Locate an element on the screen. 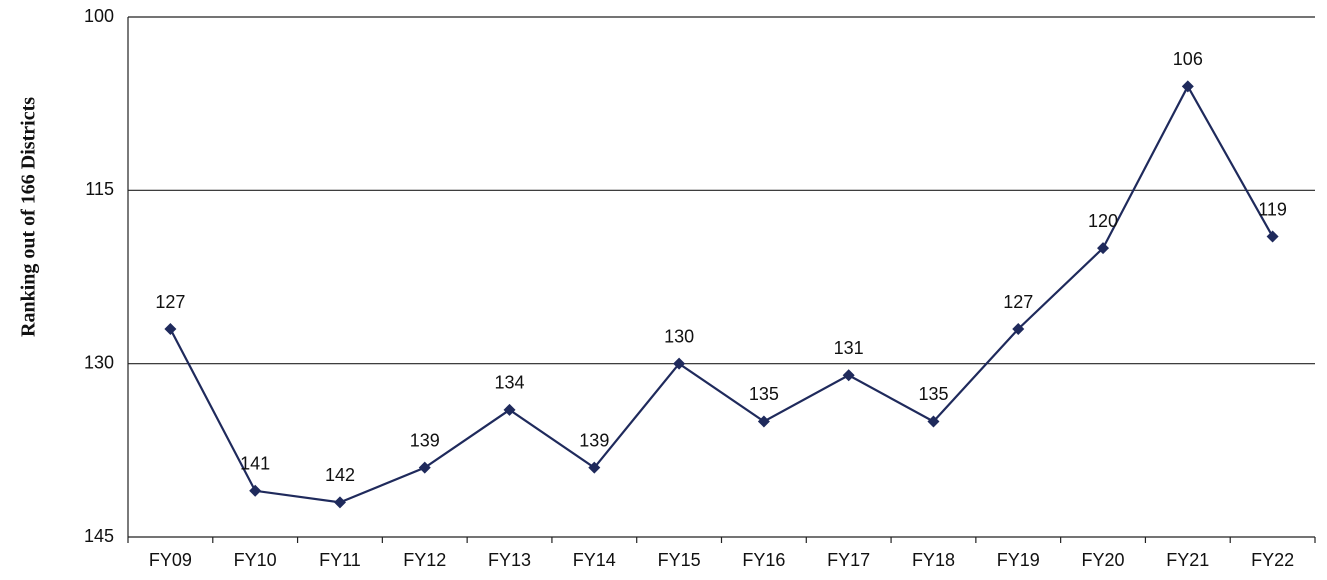  x-tick-label: FY20 is located at coordinates (1103, 560).